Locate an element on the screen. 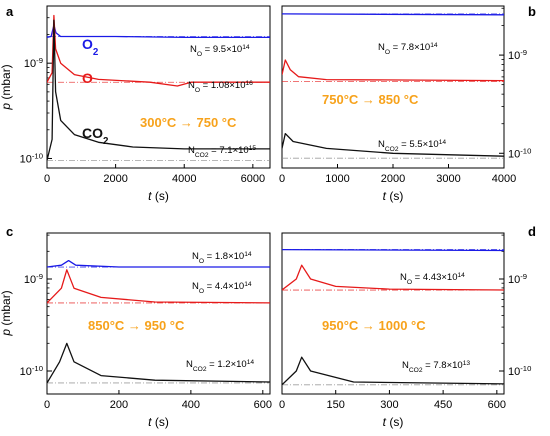  x-tick-label: 3000 is located at coordinates (448, 179).